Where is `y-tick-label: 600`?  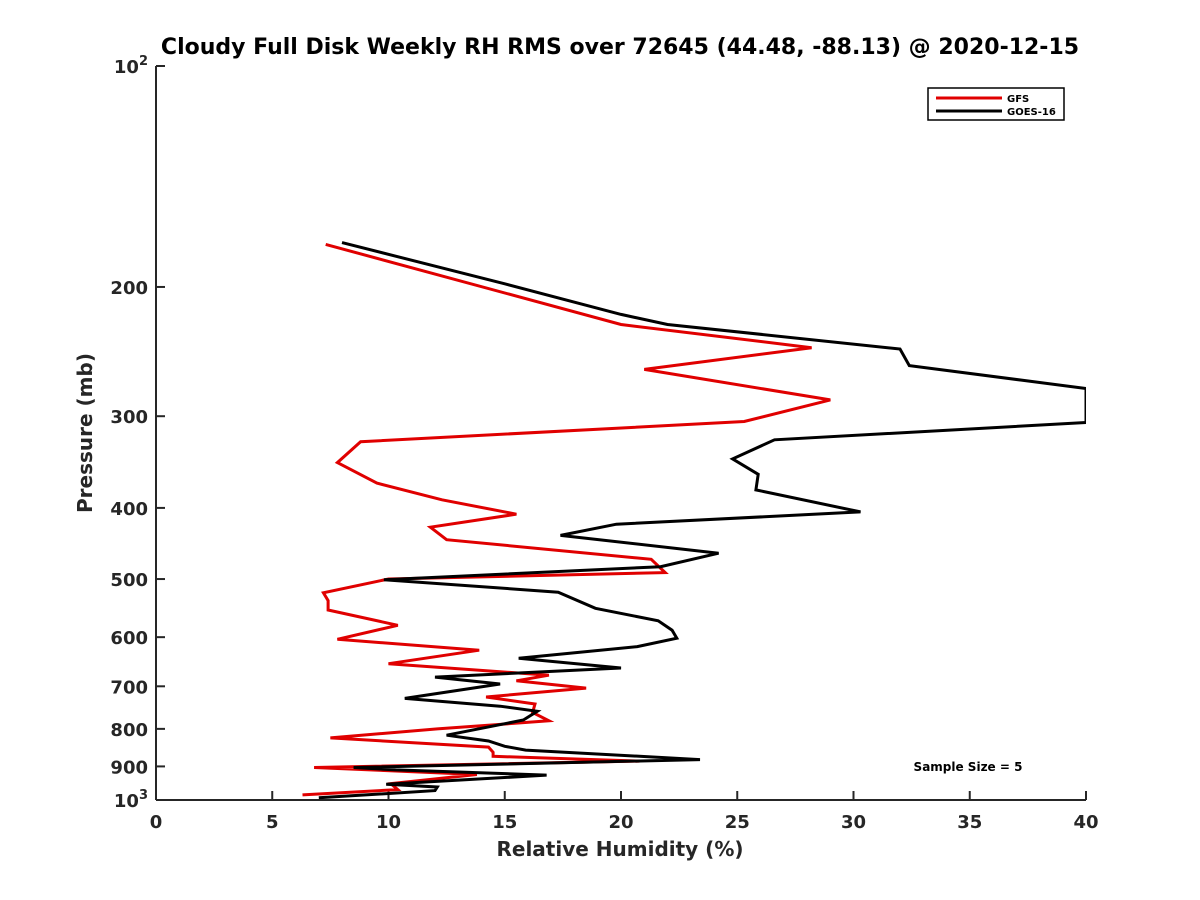
y-tick-label: 600 is located at coordinates (129, 638).